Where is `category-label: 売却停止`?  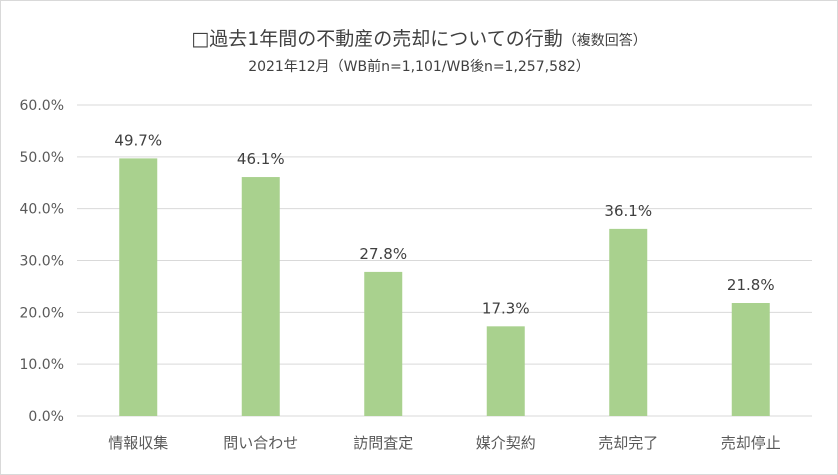 category-label: 売却停止 is located at coordinates (751, 443).